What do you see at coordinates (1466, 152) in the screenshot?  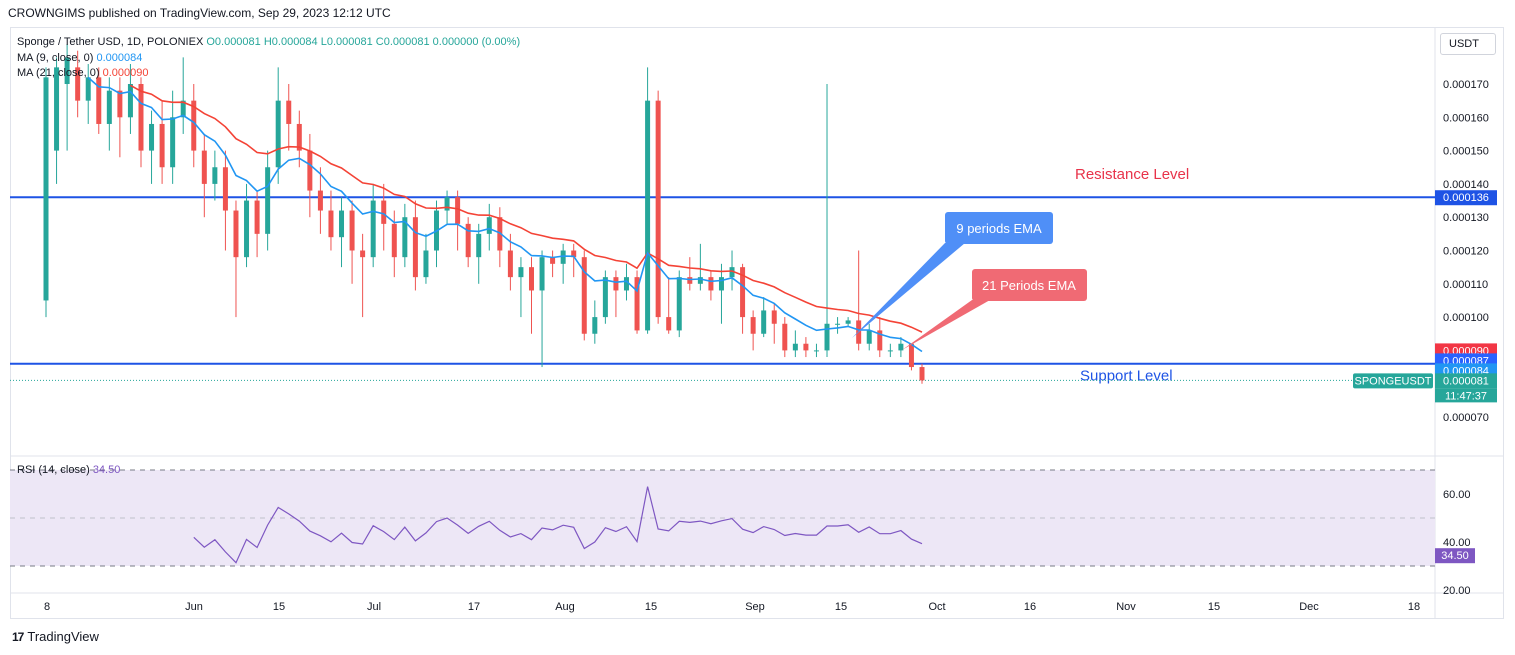 I see `price-tick-label: 0.000150` at bounding box center [1466, 152].